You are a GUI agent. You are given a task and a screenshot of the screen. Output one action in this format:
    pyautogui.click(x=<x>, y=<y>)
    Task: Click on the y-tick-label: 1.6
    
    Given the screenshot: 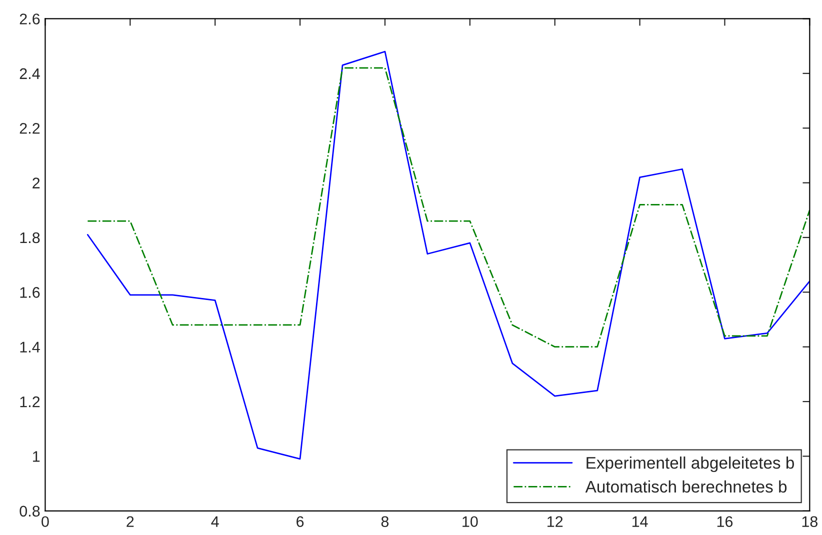 What is the action you would take?
    pyautogui.click(x=30, y=292)
    